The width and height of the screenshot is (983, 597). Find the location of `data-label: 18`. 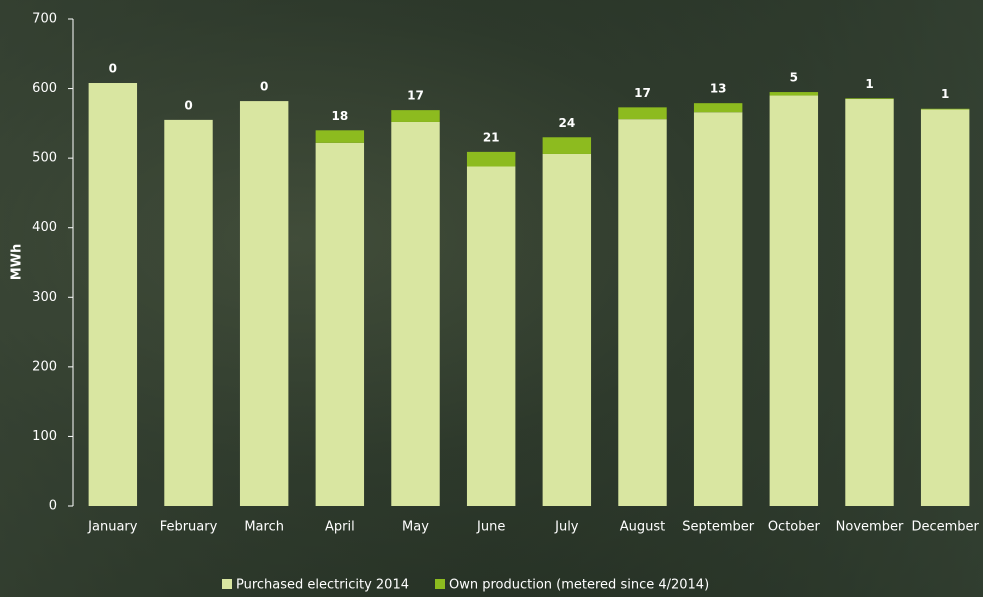

data-label: 18 is located at coordinates (339, 116).